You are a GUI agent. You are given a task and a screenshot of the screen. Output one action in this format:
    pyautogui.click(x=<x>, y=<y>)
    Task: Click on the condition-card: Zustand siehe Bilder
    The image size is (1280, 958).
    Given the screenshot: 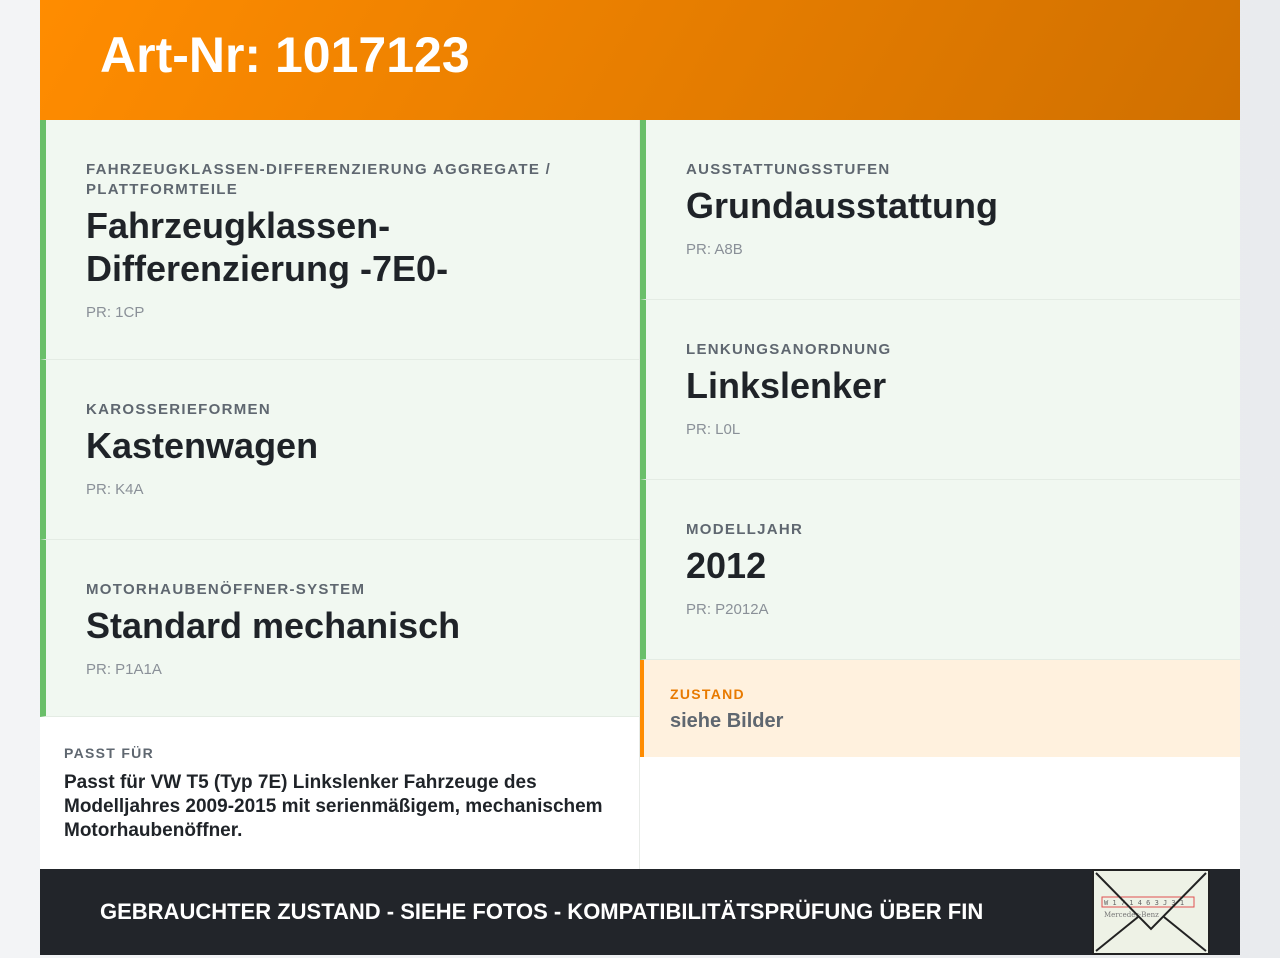 What is the action you would take?
    pyautogui.click(x=940, y=708)
    